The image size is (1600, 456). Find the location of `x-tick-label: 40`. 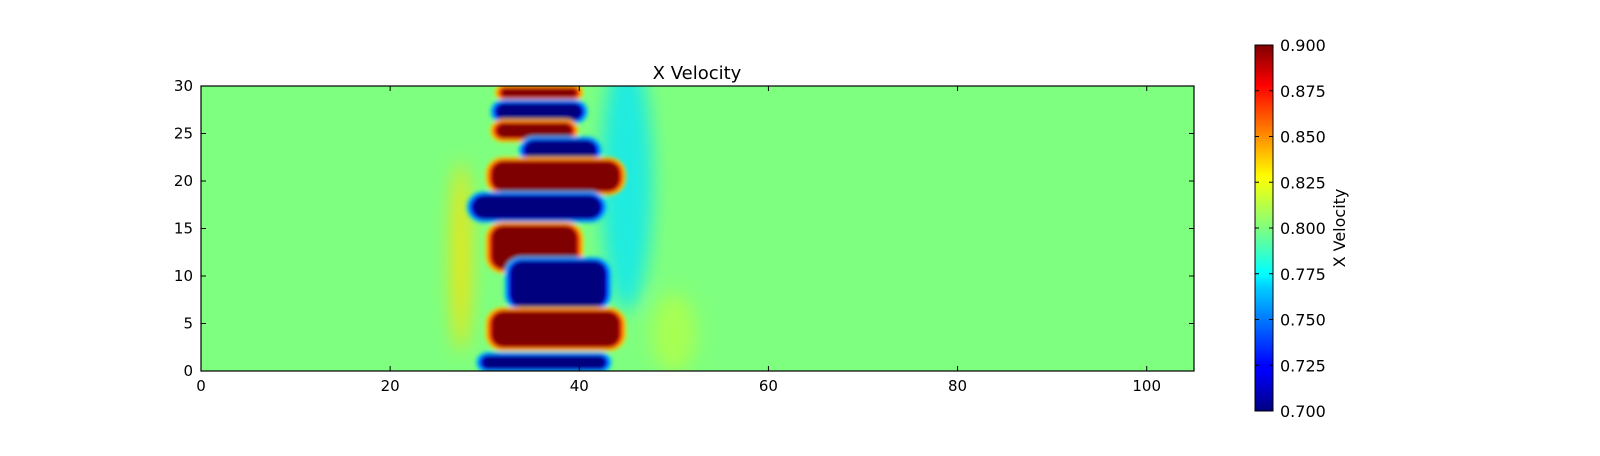

x-tick-label: 40 is located at coordinates (579, 386).